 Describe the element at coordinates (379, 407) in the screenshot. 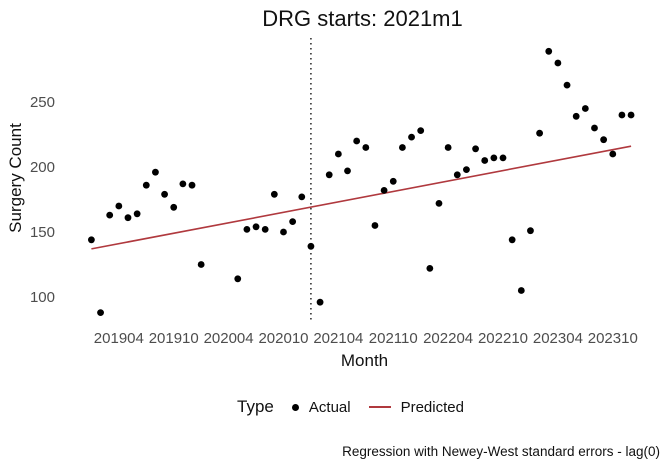

I see `predicted-line-icon` at that location.